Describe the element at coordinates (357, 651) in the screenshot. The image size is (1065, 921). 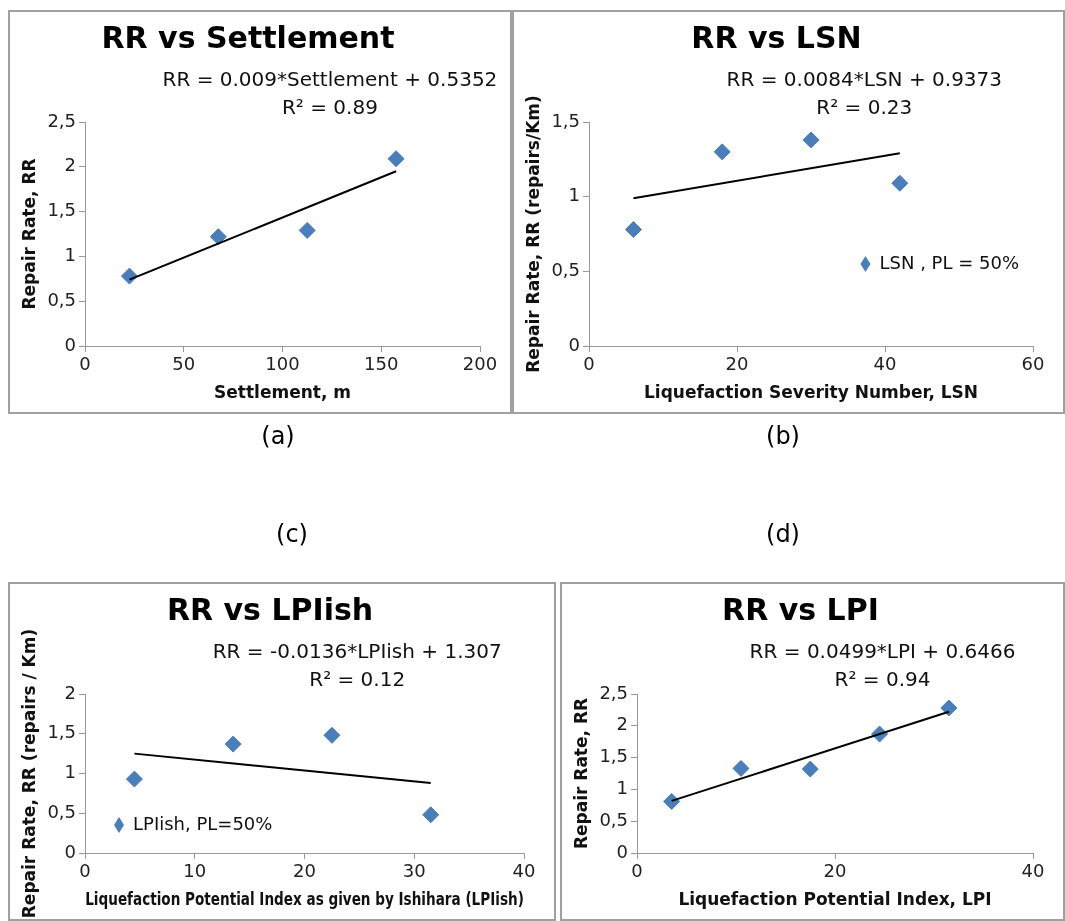
I see `text: RR = -0.0136*LPIish + 1.307` at that location.